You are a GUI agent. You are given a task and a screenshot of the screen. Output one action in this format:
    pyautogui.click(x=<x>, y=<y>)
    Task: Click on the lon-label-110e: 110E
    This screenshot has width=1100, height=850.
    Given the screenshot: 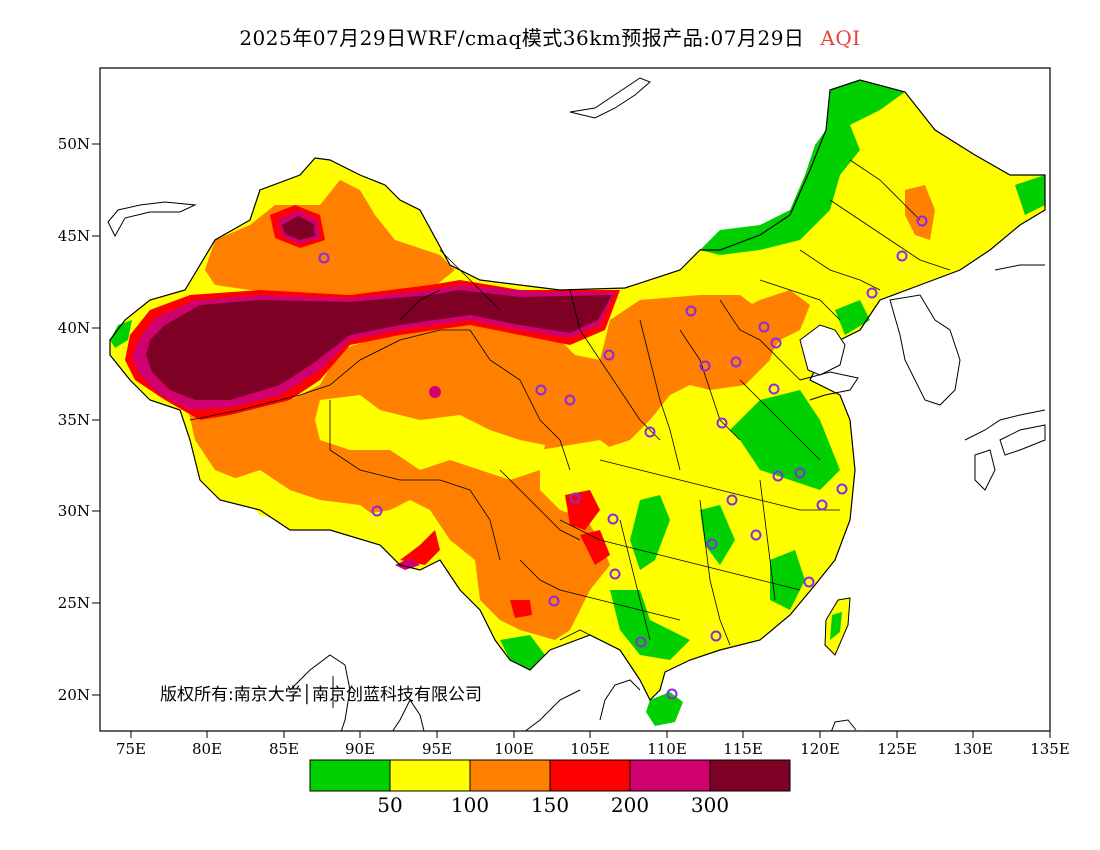 What is the action you would take?
    pyautogui.click(x=667, y=749)
    